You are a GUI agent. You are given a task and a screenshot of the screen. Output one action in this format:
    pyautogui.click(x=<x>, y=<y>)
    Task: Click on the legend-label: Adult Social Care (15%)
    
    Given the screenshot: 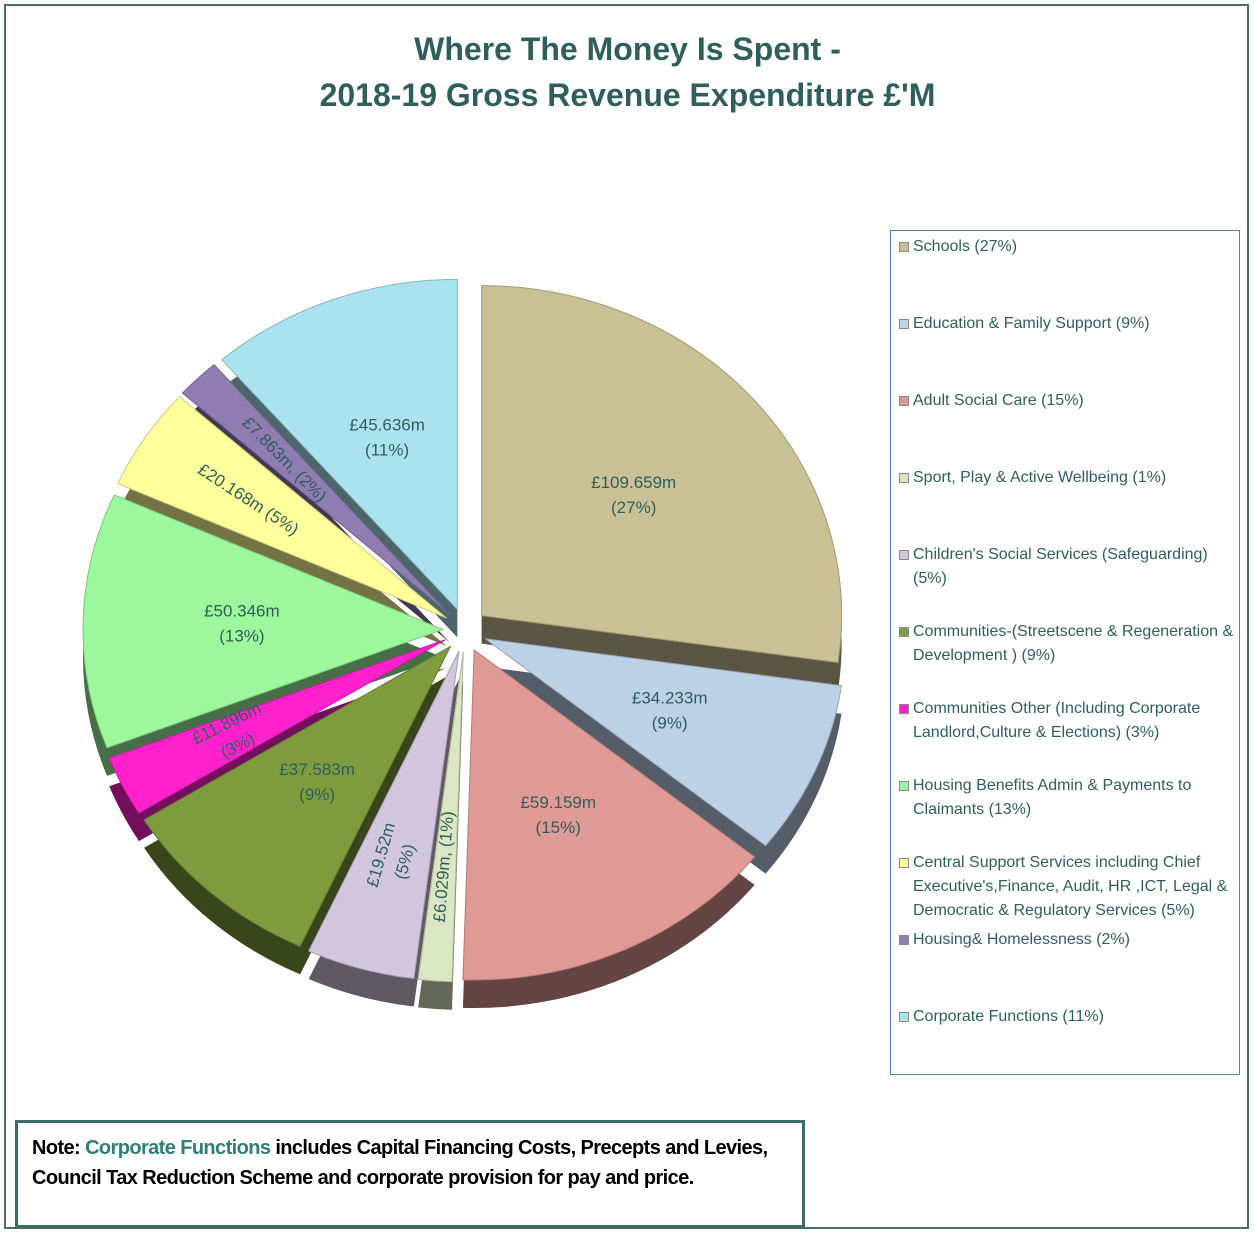 What is the action you would take?
    pyautogui.click(x=998, y=400)
    